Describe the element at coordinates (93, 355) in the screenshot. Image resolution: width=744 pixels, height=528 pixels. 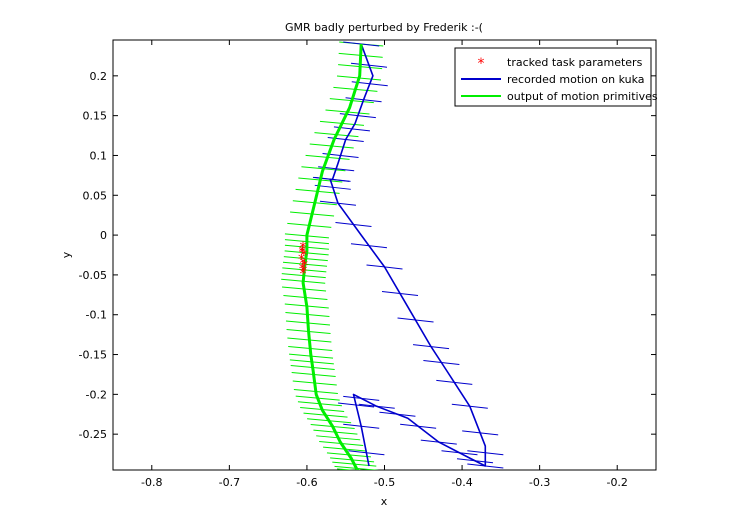
I see `y-tick-label: -0.15` at that location.